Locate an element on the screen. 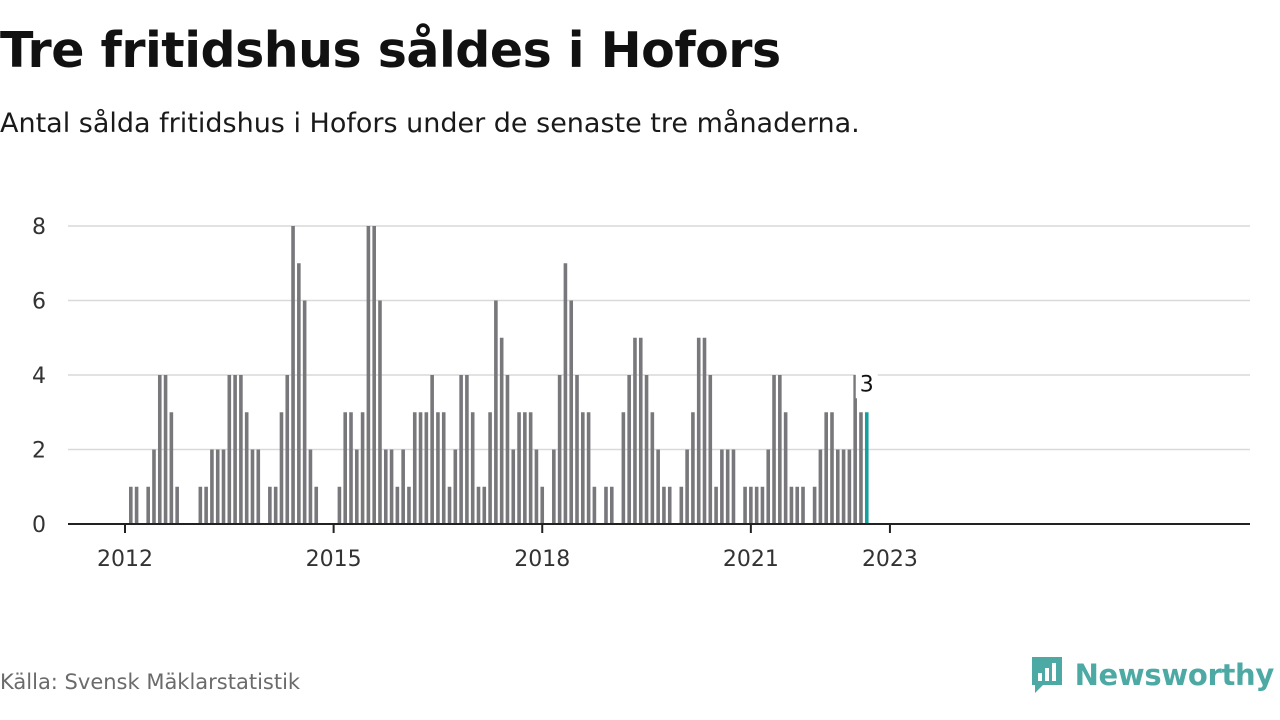 The height and width of the screenshot is (720, 1280). x-tick-label: 2015 is located at coordinates (334, 559).